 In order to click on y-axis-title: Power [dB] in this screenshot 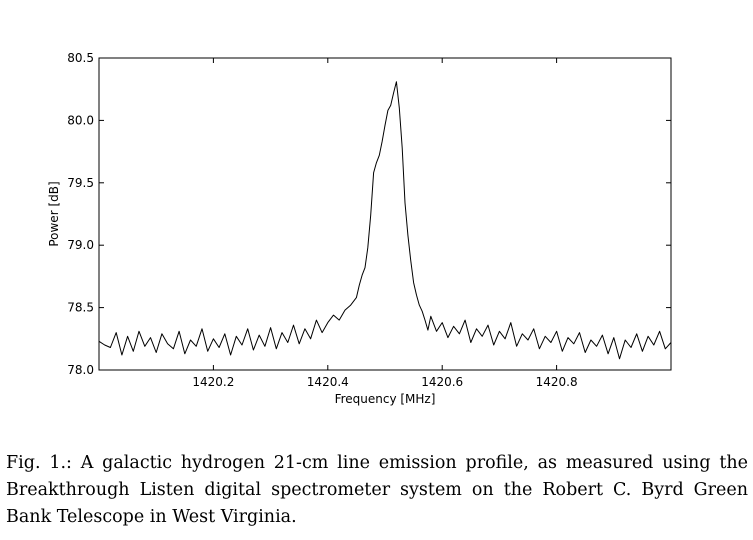, I will do `click(54, 213)`.